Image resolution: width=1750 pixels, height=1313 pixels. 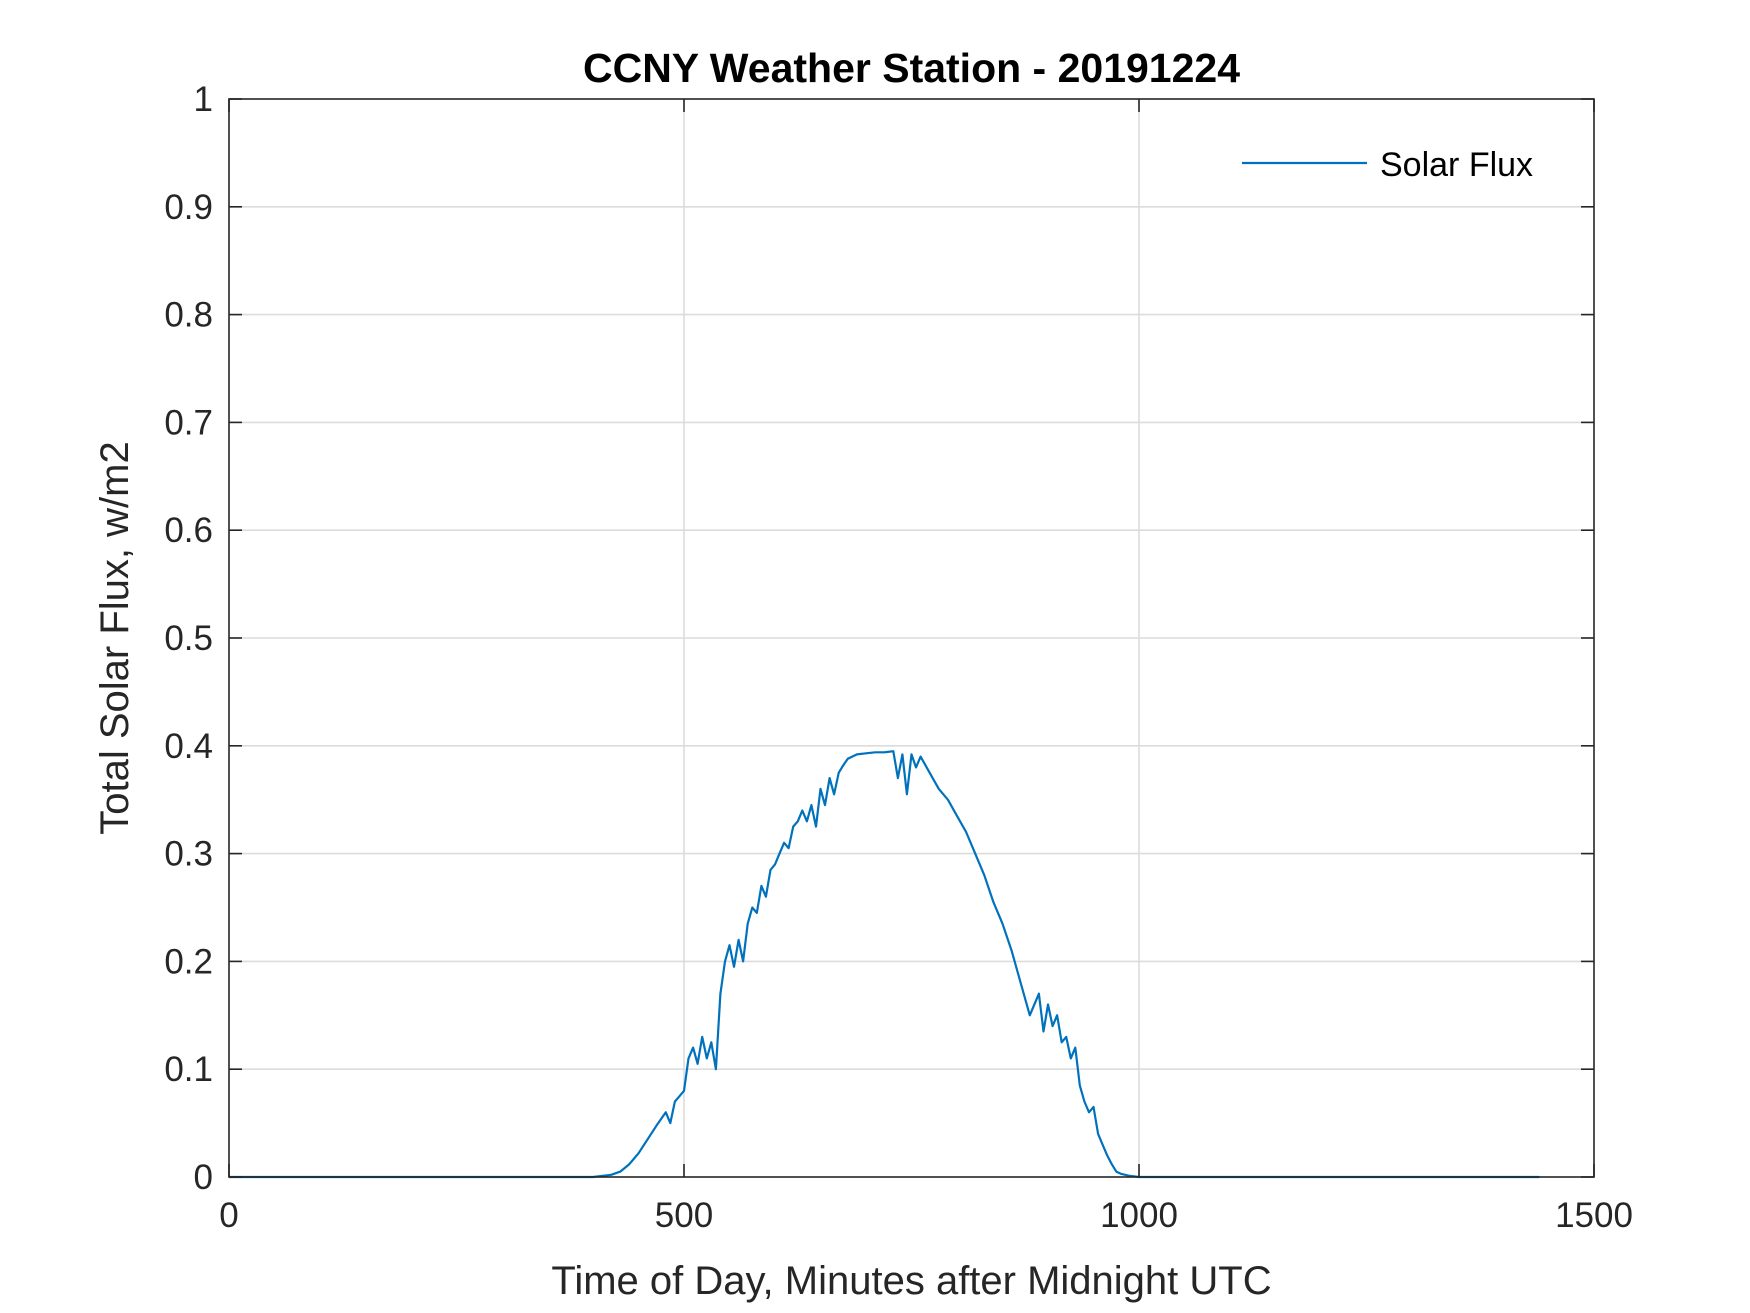 I want to click on y-tick-label: 0.9, so click(x=188, y=207).